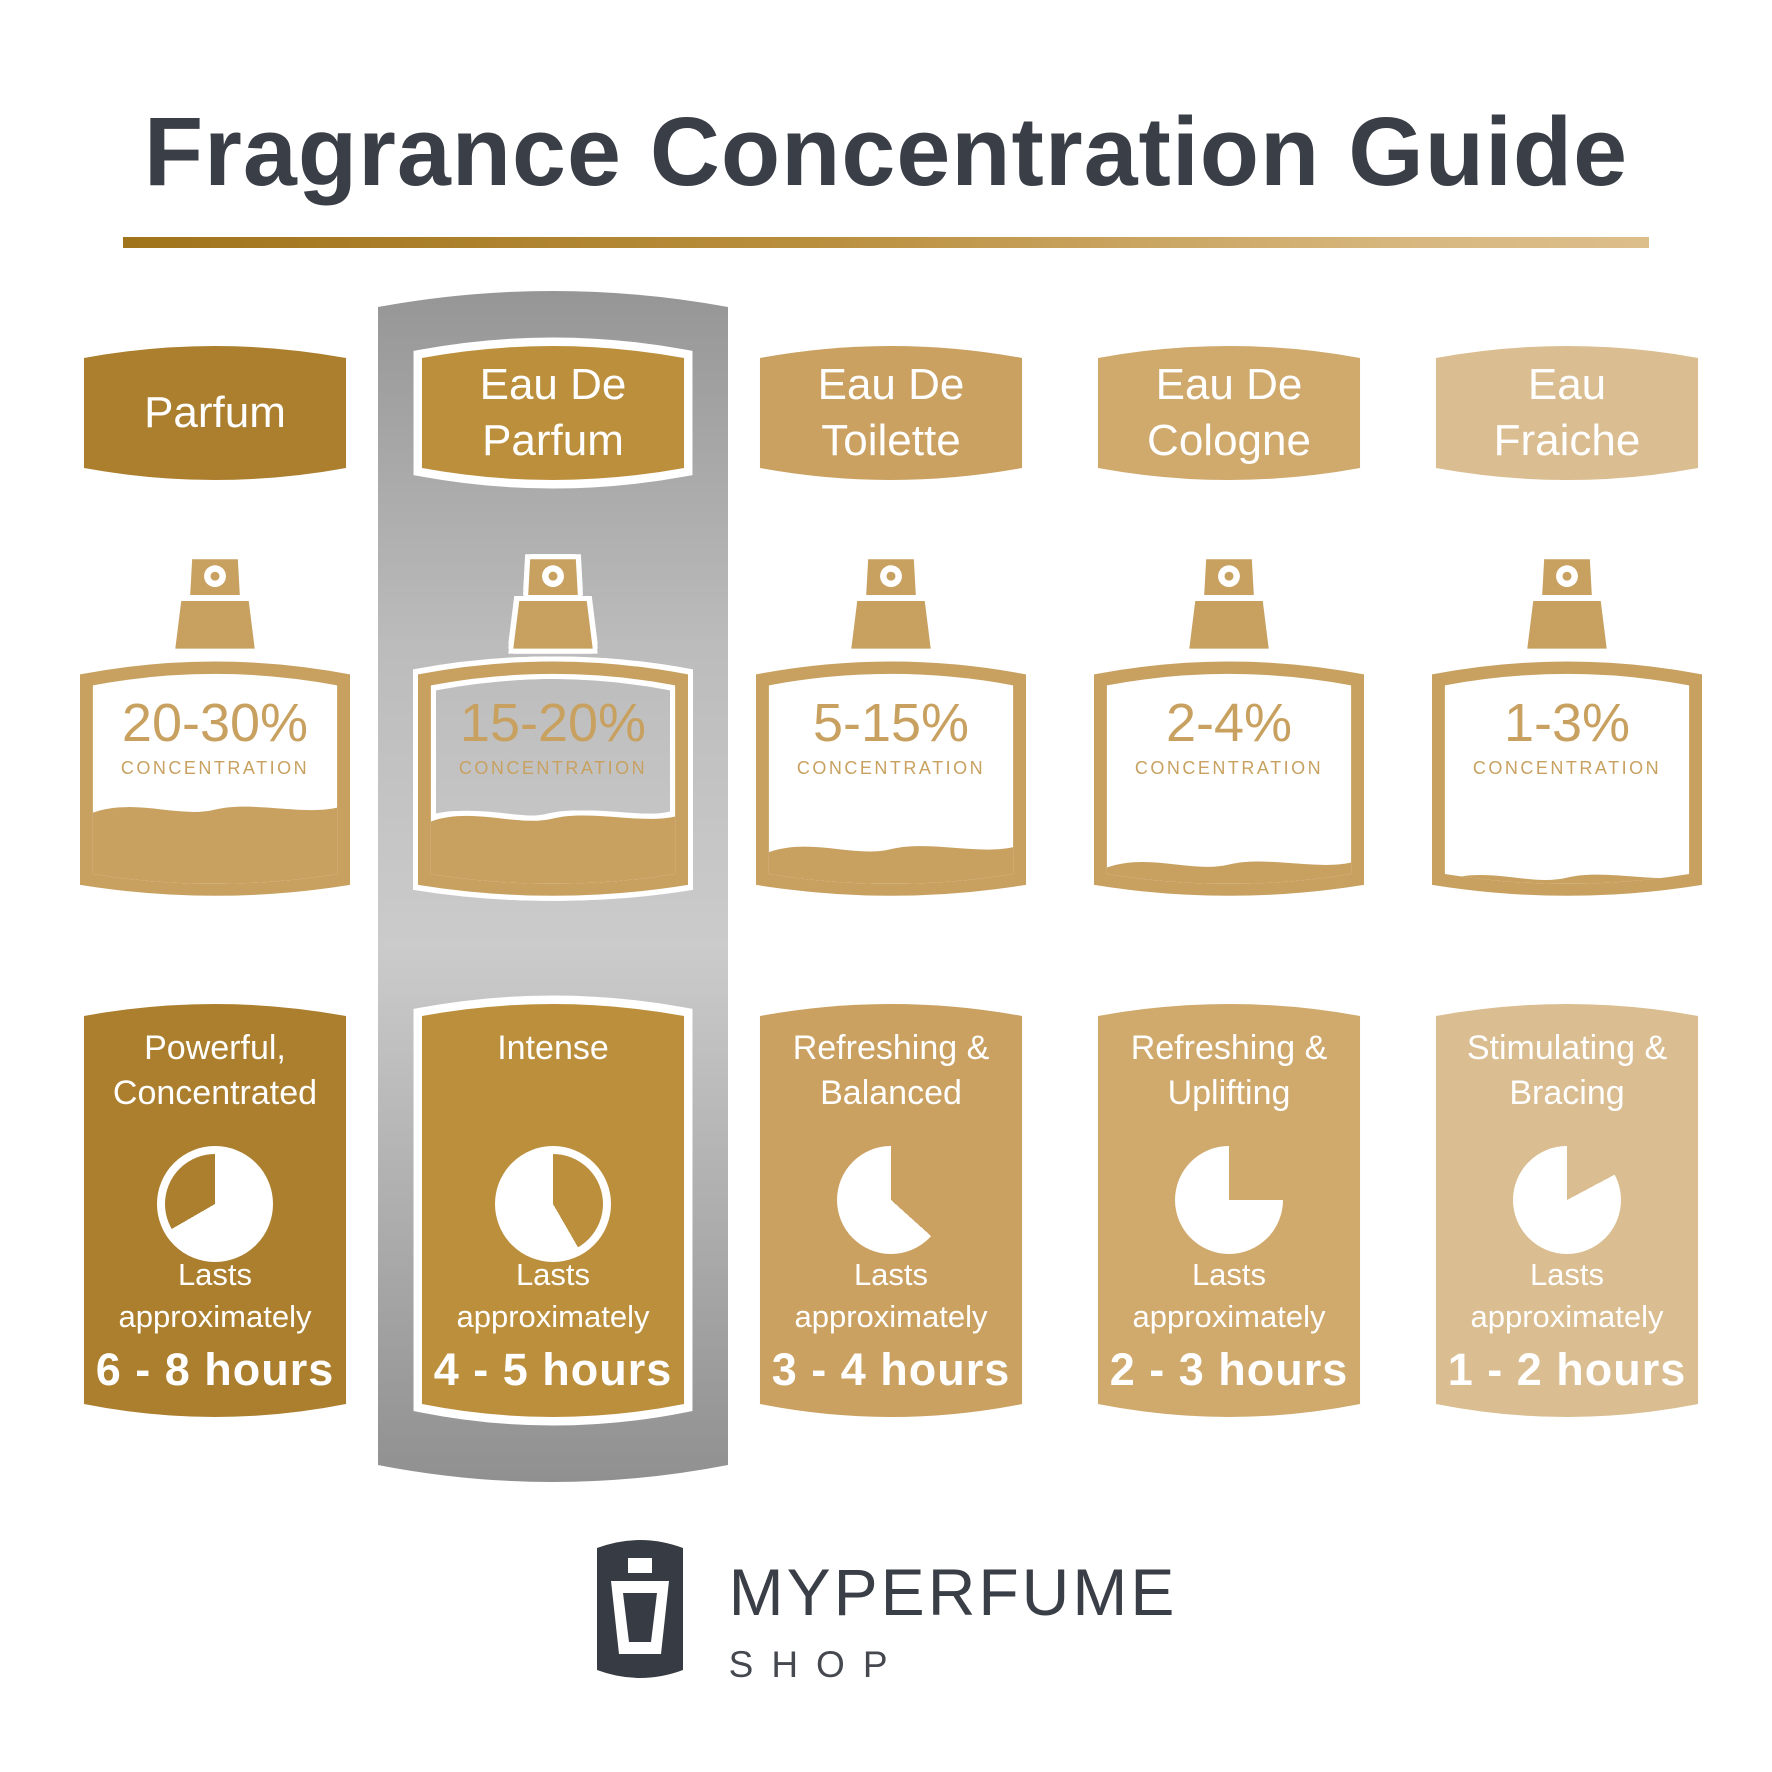 This screenshot has width=1772, height=1772. I want to click on title-underline, so click(886, 242).